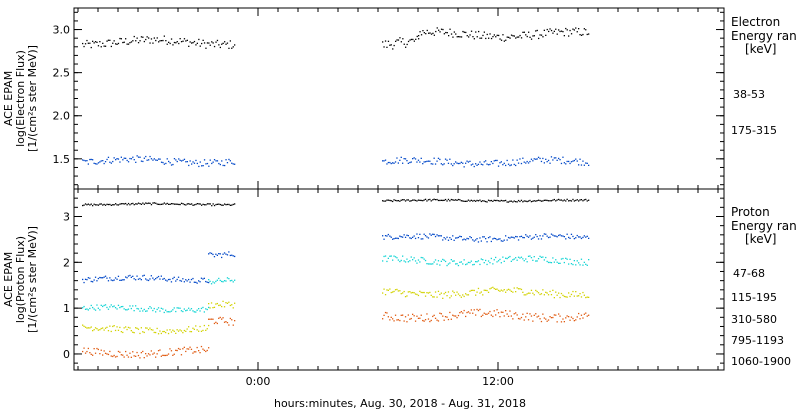  What do you see at coordinates (754, 319) in the screenshot?
I see `legend-entry: 310-580` at bounding box center [754, 319].